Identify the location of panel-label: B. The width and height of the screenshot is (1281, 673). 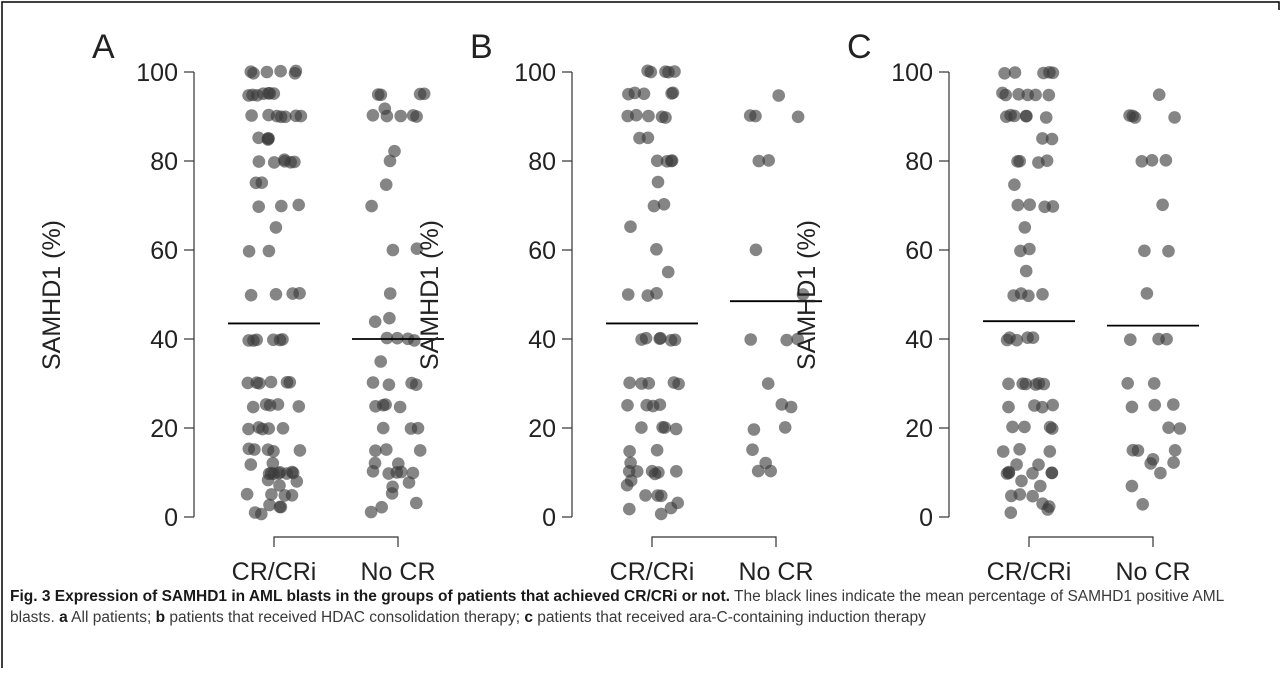
(481, 47).